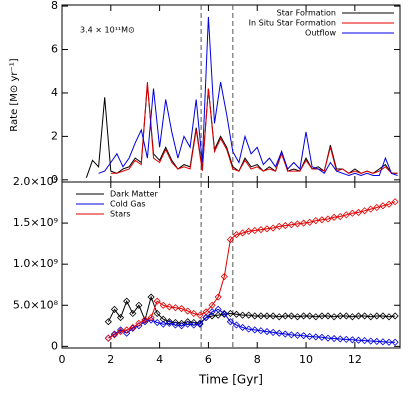  What do you see at coordinates (306, 13) in the screenshot?
I see `legend-label: Star Formation` at bounding box center [306, 13].